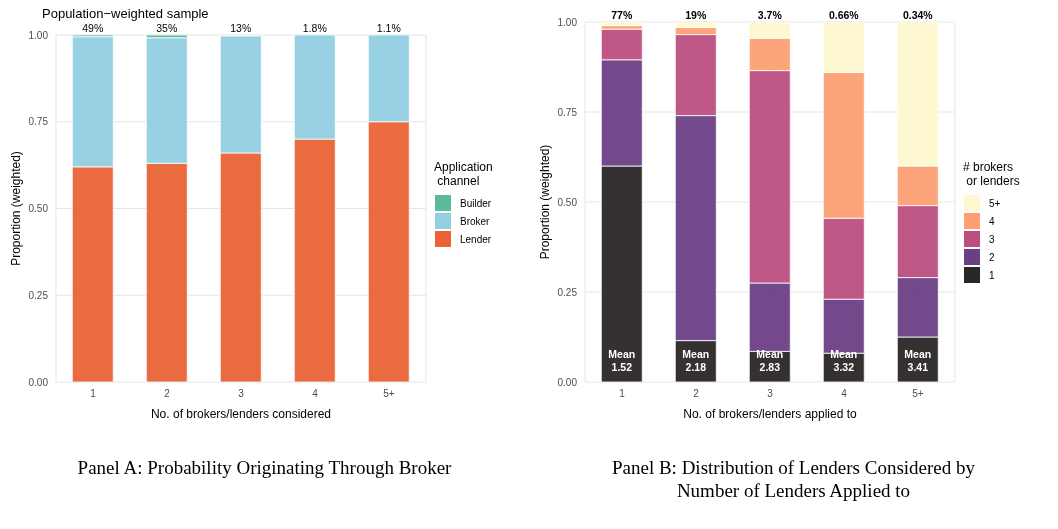 The width and height of the screenshot is (1058, 529). Describe the element at coordinates (622, 360) in the screenshot. I see `annotation: Mean 1.52` at that location.